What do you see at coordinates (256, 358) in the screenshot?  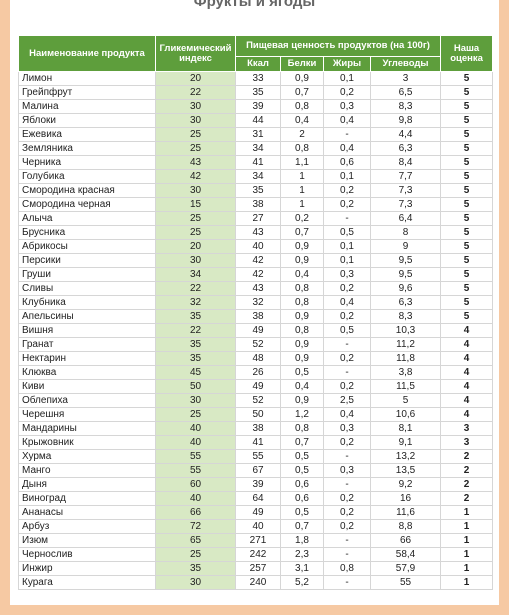 I see `table-row: Нектарин 35 48 0,9 0,2 11,8 4` at bounding box center [256, 358].